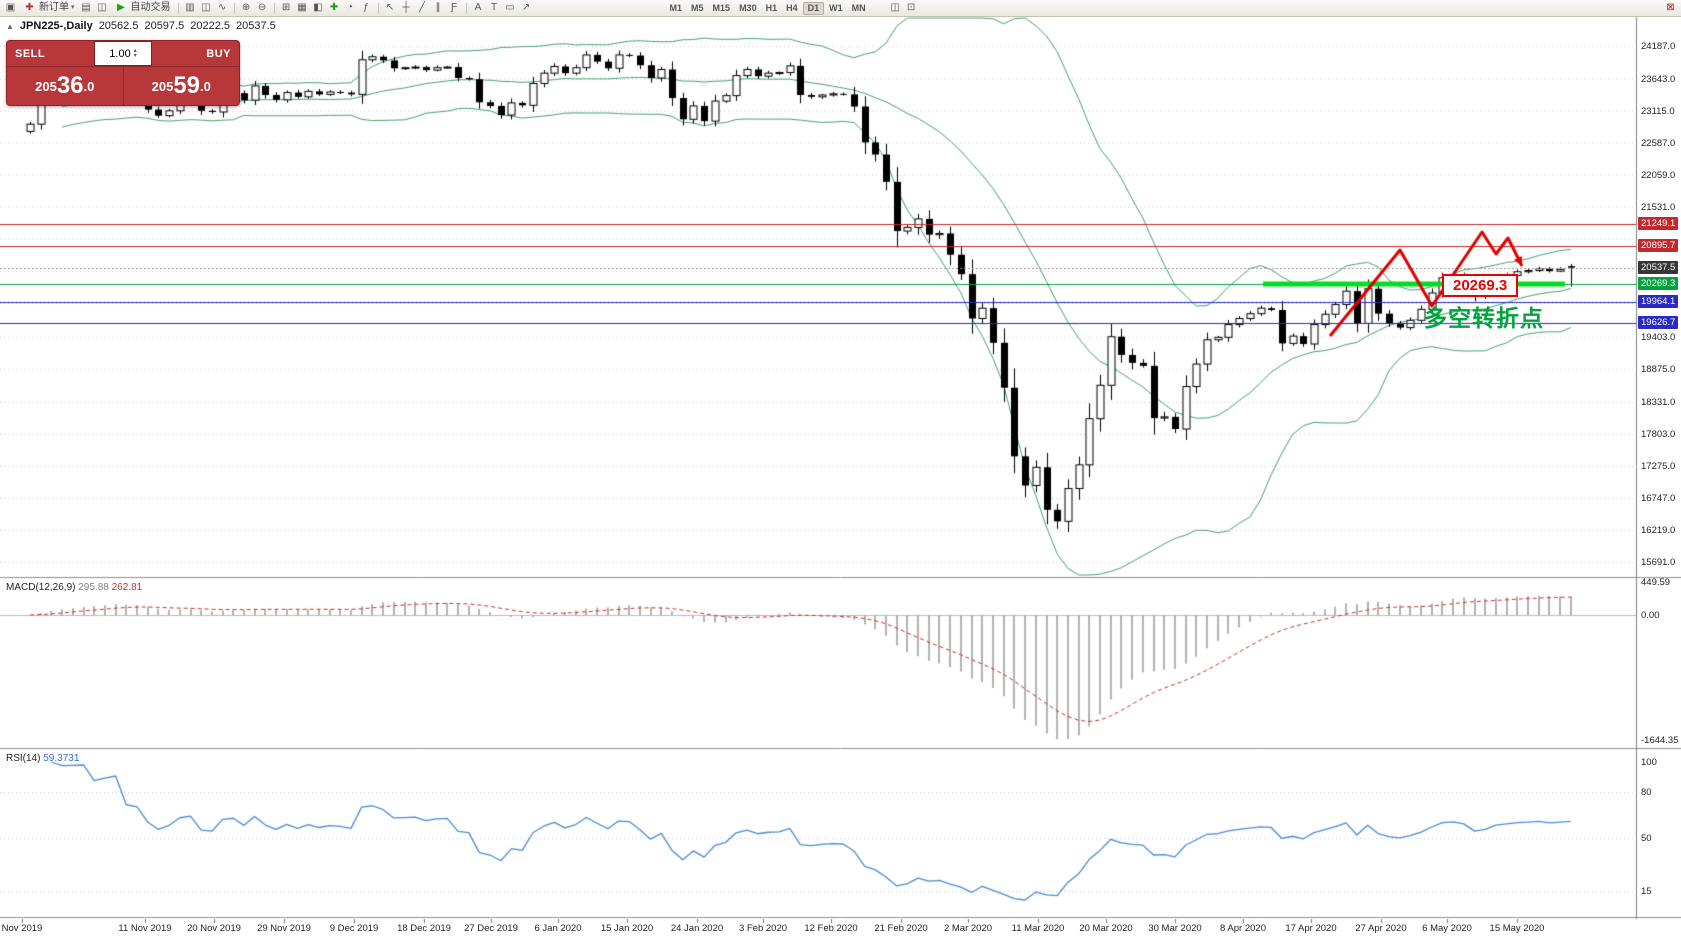 This screenshot has height=939, width=1681. What do you see at coordinates (895, 7) in the screenshot?
I see `window-layout-icon: ◫` at bounding box center [895, 7].